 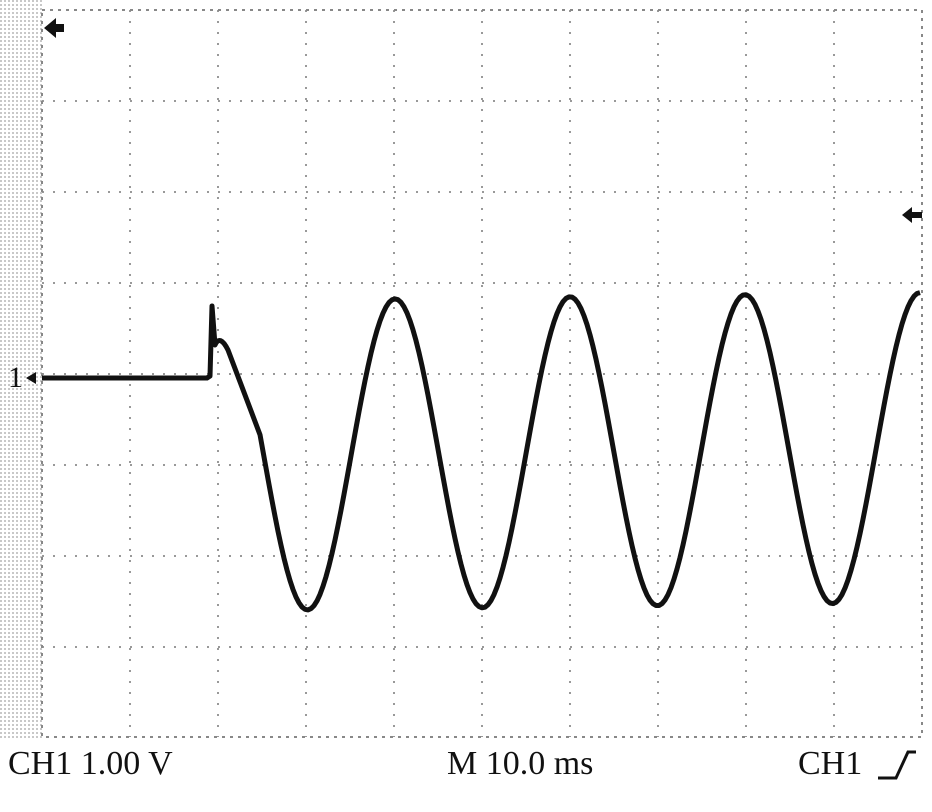 I want to click on left-strip, so click(x=21, y=369).